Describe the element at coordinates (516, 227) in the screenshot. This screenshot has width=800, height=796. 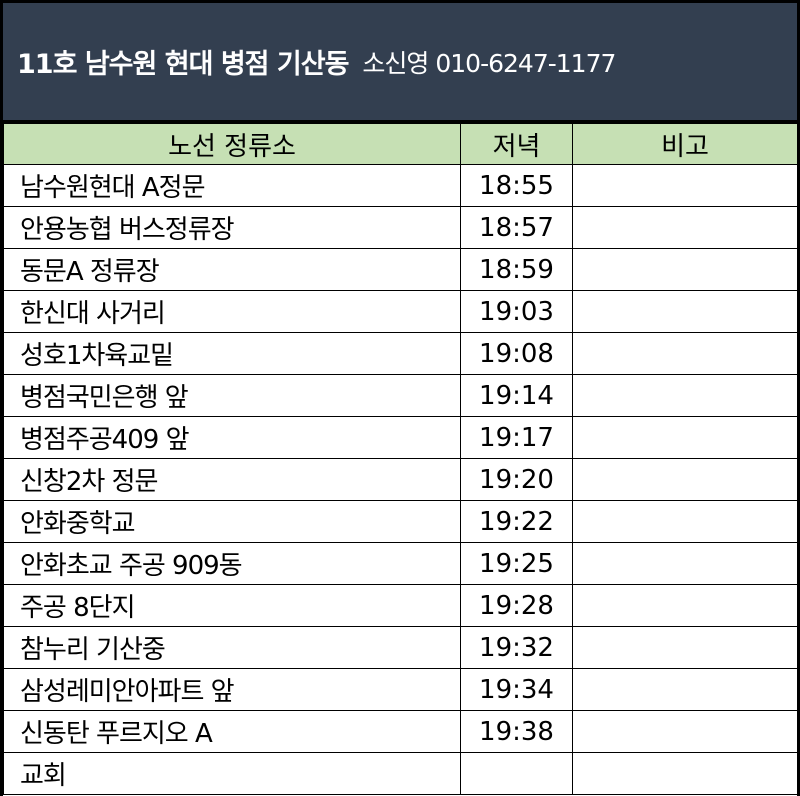
I see `time-cell: 18:57` at that location.